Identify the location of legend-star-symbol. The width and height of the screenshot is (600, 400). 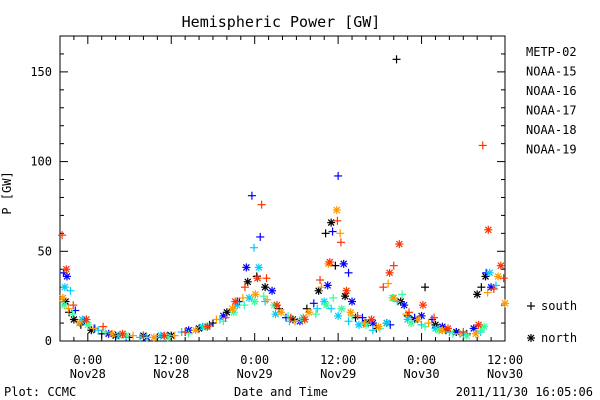
(531, 338).